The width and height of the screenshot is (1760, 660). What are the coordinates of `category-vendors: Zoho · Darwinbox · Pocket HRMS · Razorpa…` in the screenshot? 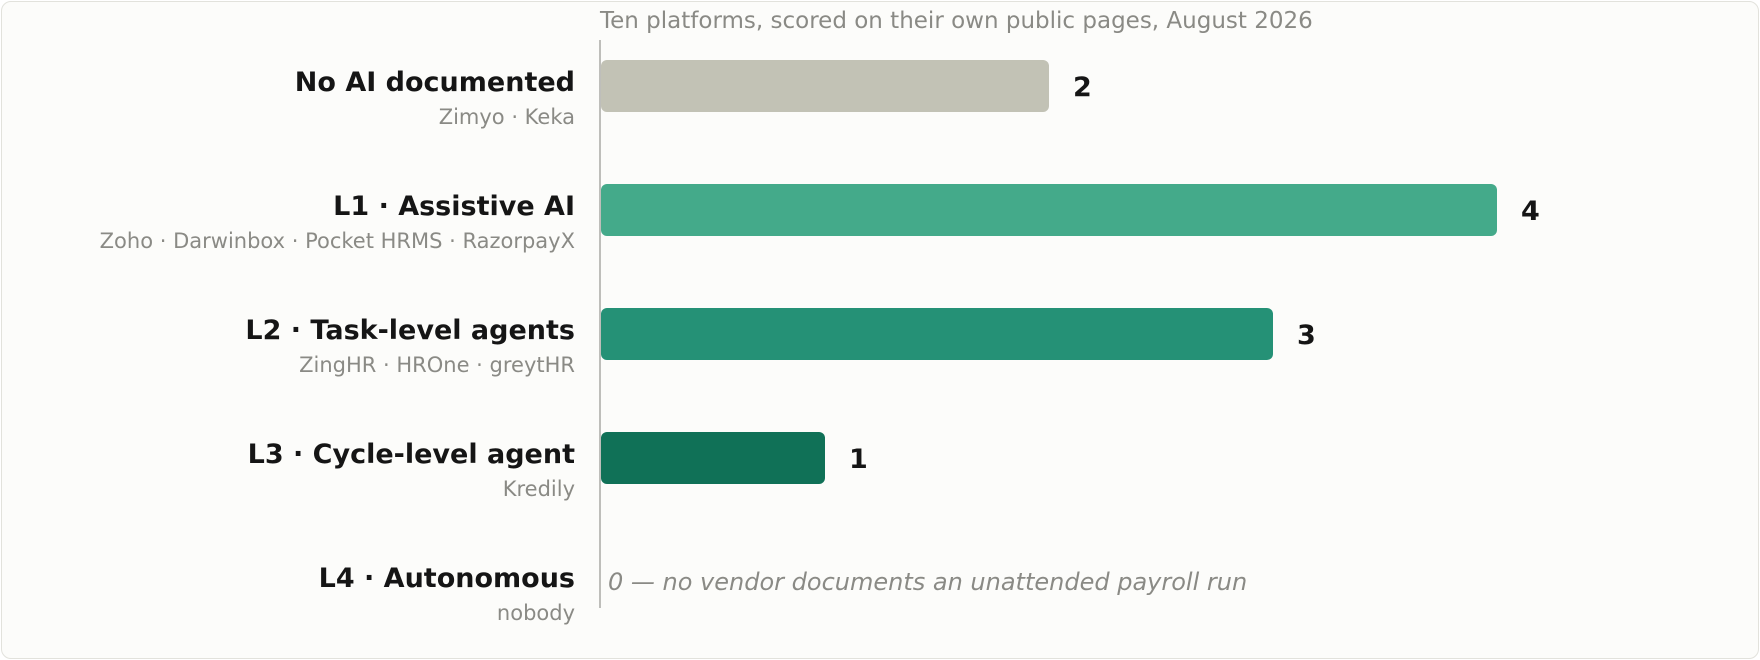 It's located at (337, 241).